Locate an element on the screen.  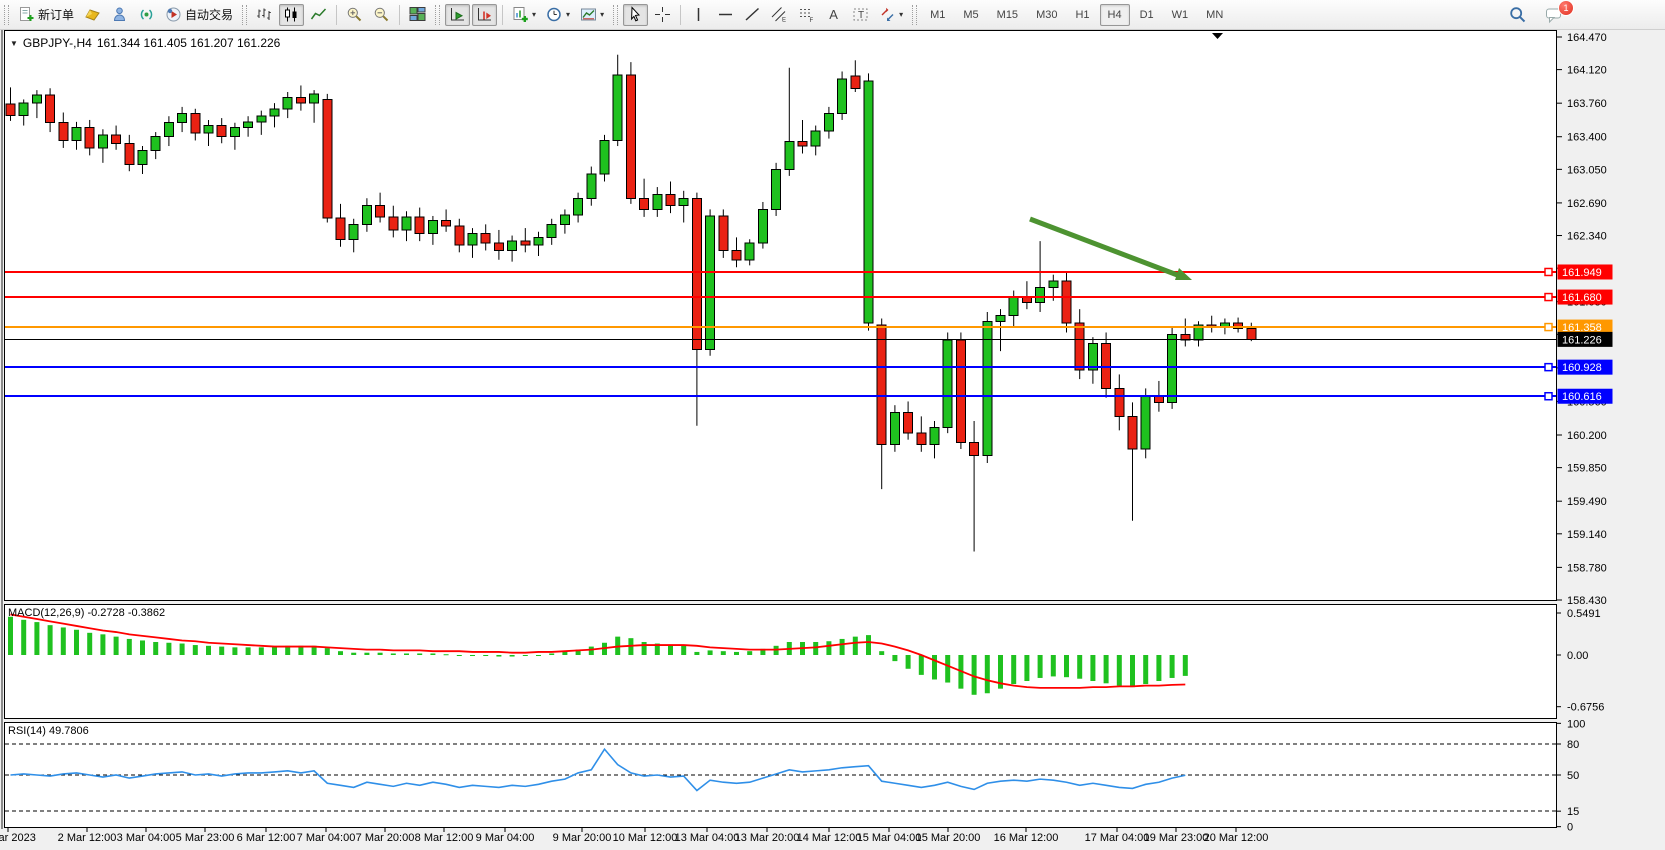
chart-shift-button is located at coordinates (485, 14).